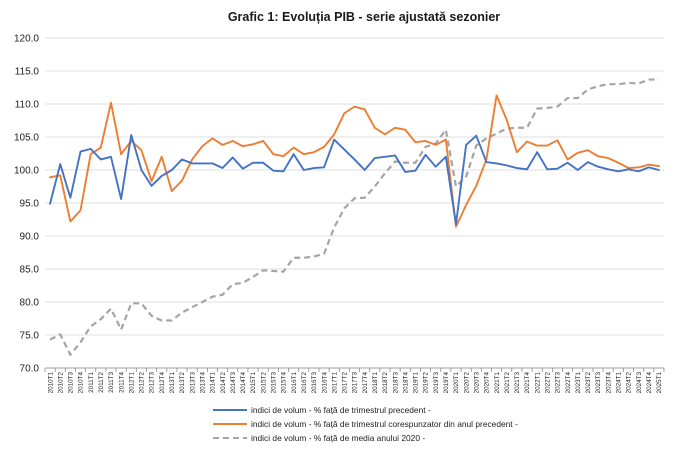  Describe the element at coordinates (497, 383) in the screenshot. I see `x-tick-label: 2021T1` at that location.